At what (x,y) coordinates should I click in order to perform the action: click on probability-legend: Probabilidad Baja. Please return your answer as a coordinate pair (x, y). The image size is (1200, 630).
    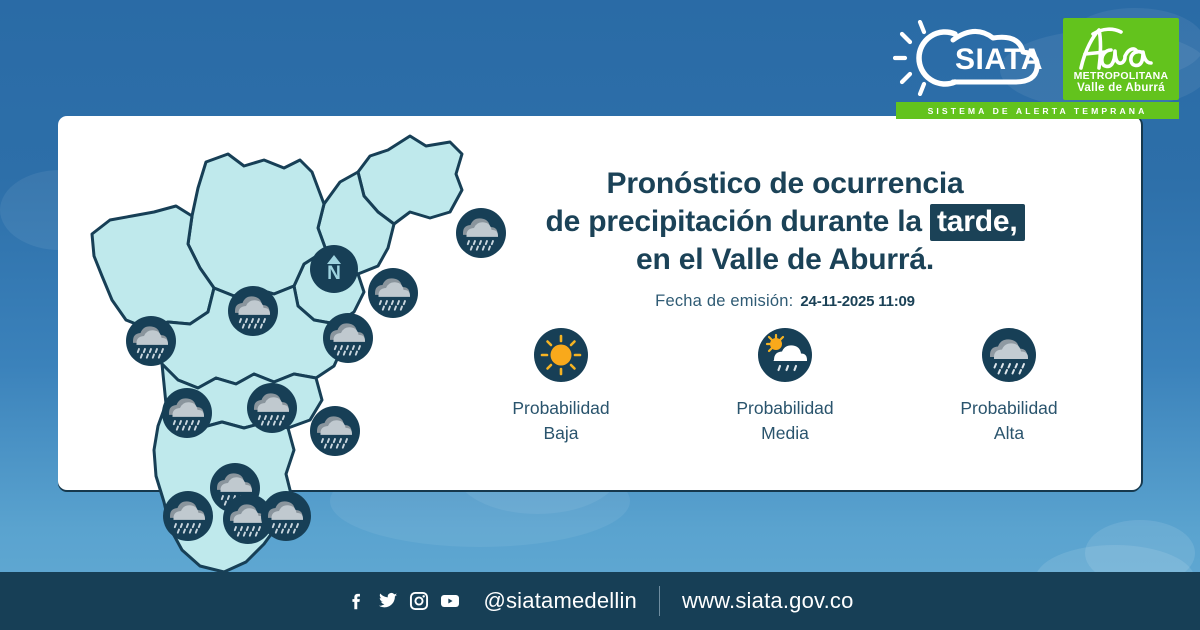
    Looking at the image, I should click on (785, 387).